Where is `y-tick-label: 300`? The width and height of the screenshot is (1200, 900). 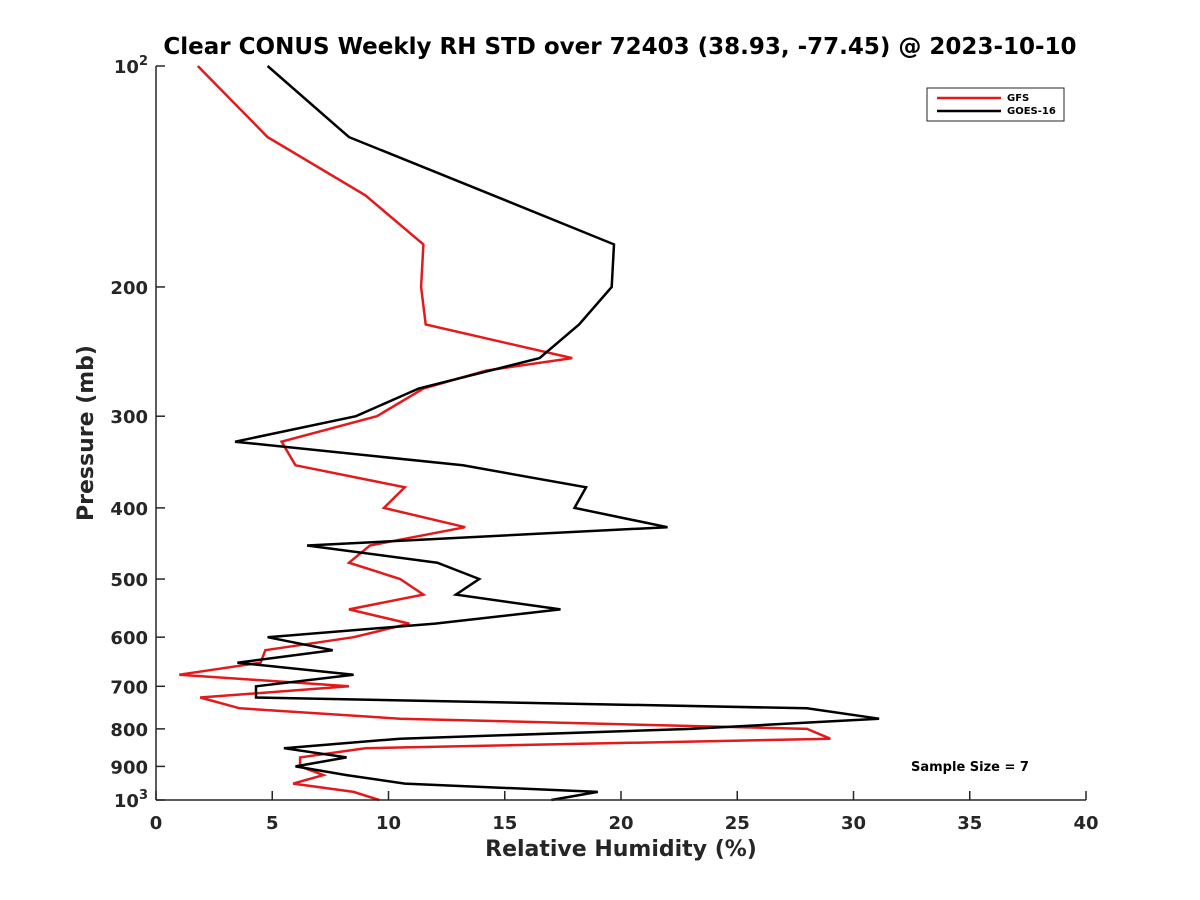 y-tick-label: 300 is located at coordinates (129, 417).